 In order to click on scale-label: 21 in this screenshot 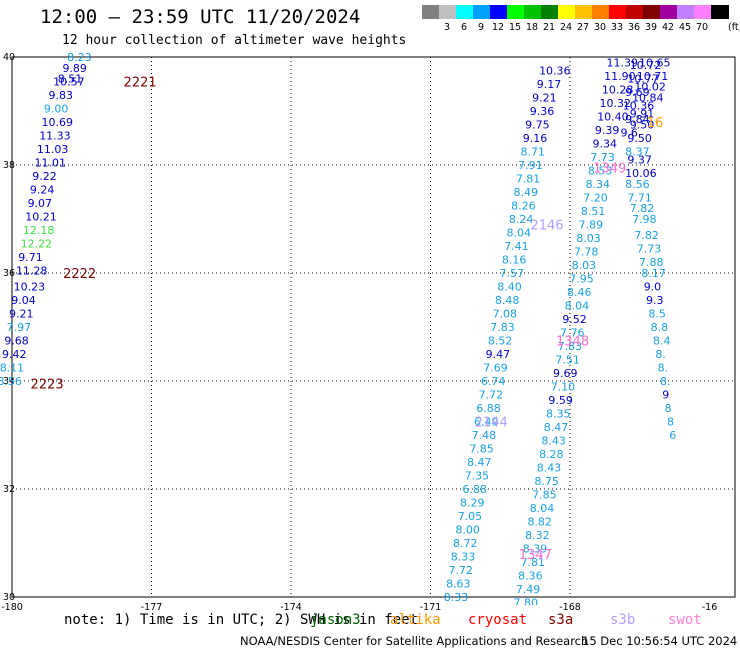, I will do `click(549, 27)`.